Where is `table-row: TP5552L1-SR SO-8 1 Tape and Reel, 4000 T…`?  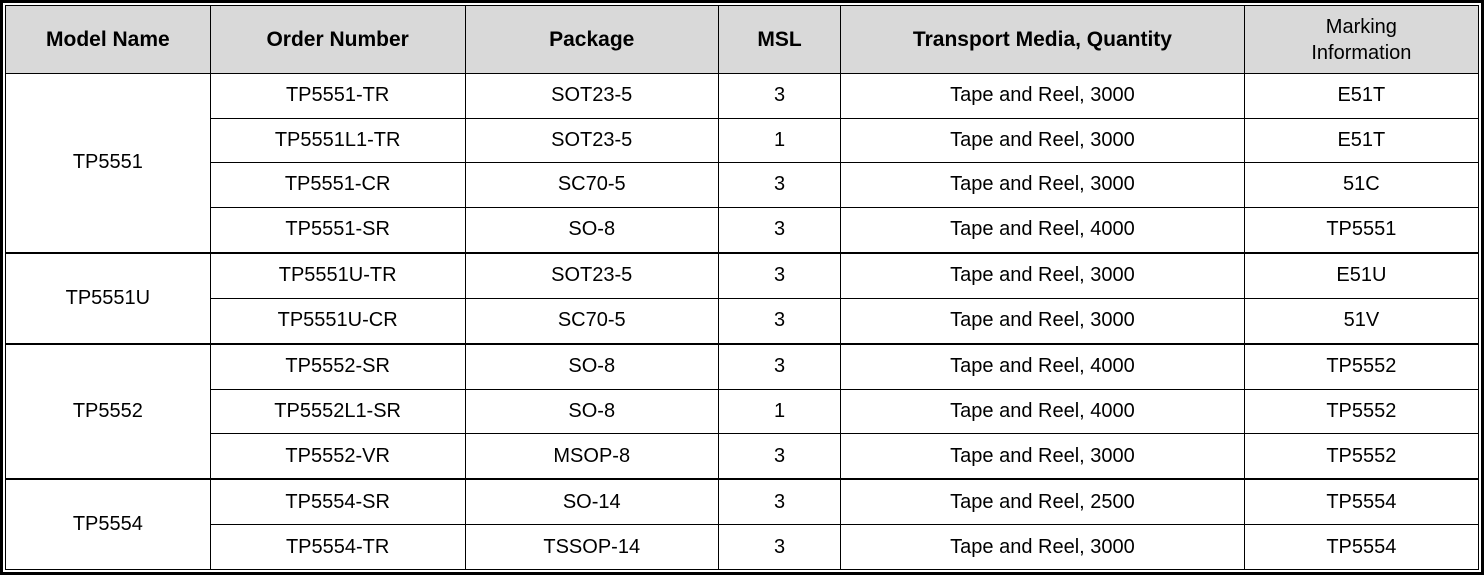
table-row: TP5552L1-SR SO-8 1 Tape and Reel, 4000 T… is located at coordinates (743, 411).